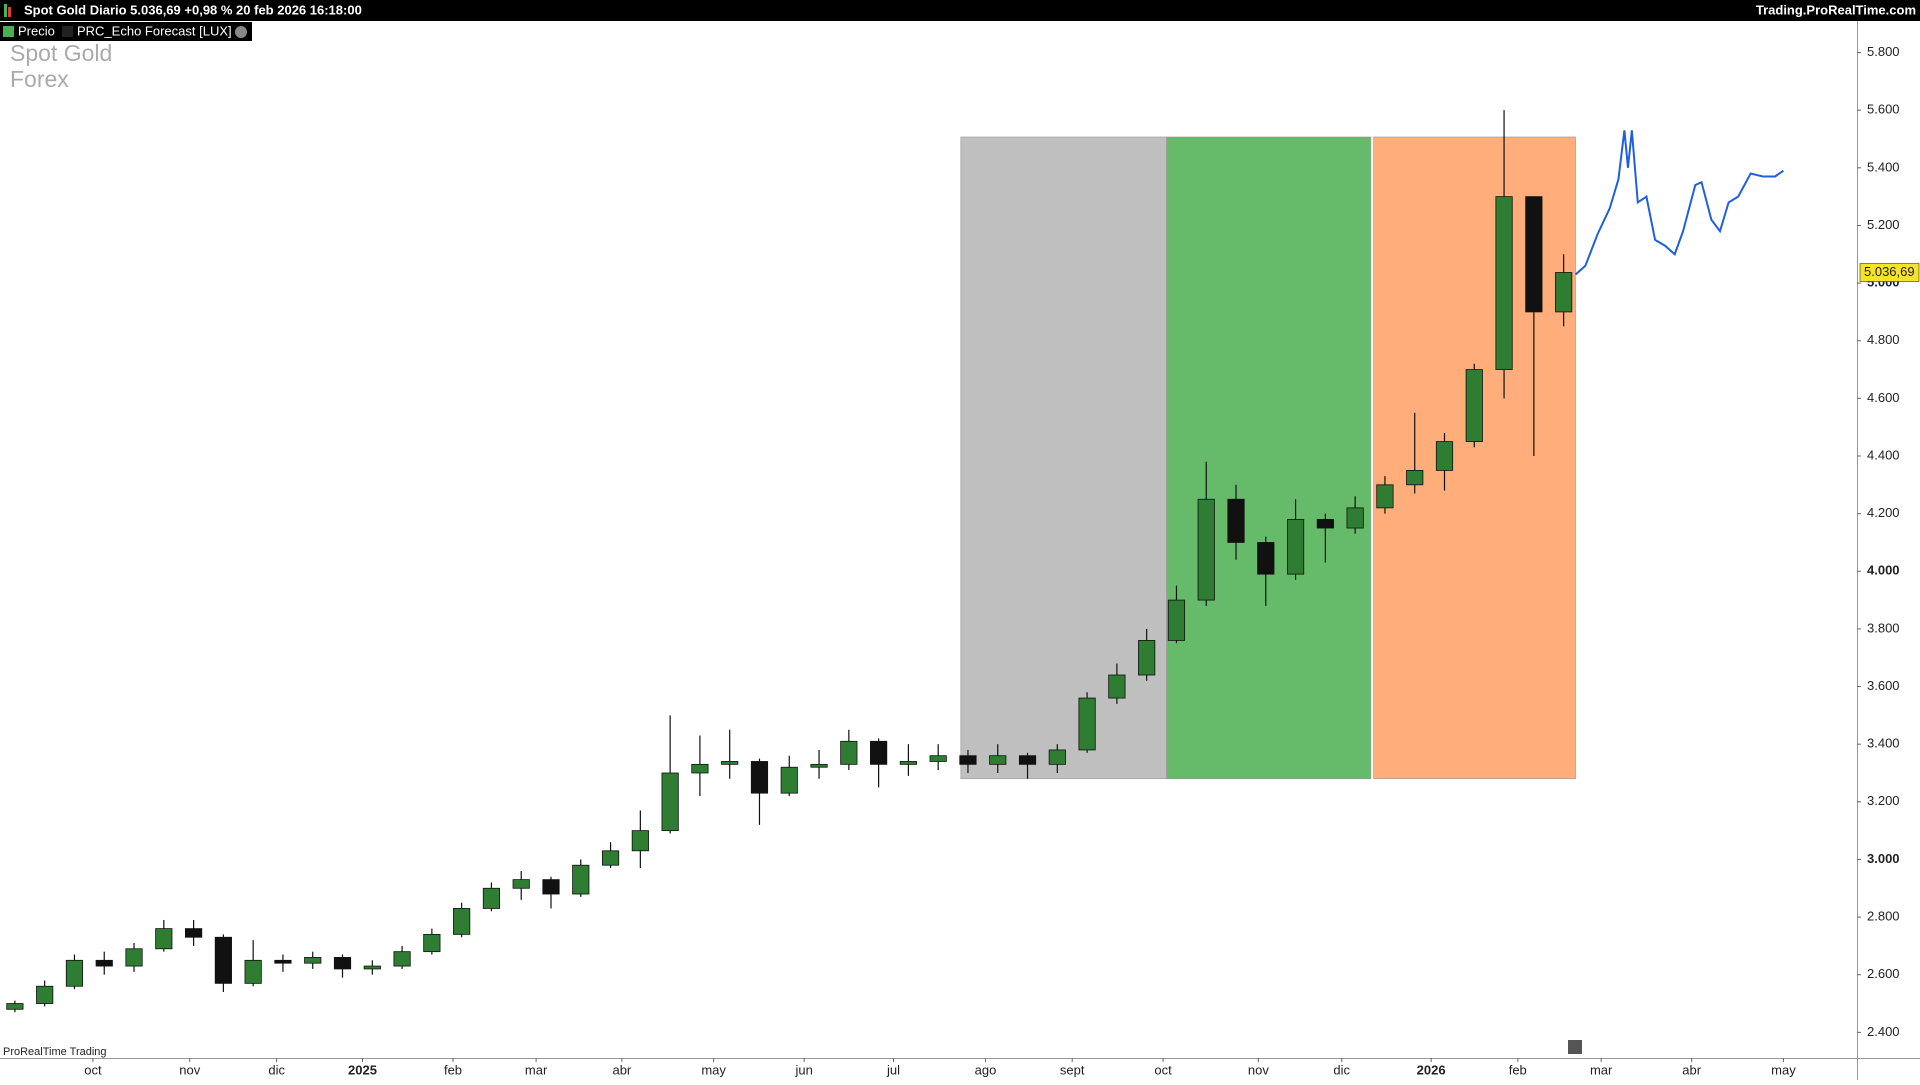 The height and width of the screenshot is (1085, 1920). What do you see at coordinates (1679, 203) in the screenshot?
I see `forecast-line` at bounding box center [1679, 203].